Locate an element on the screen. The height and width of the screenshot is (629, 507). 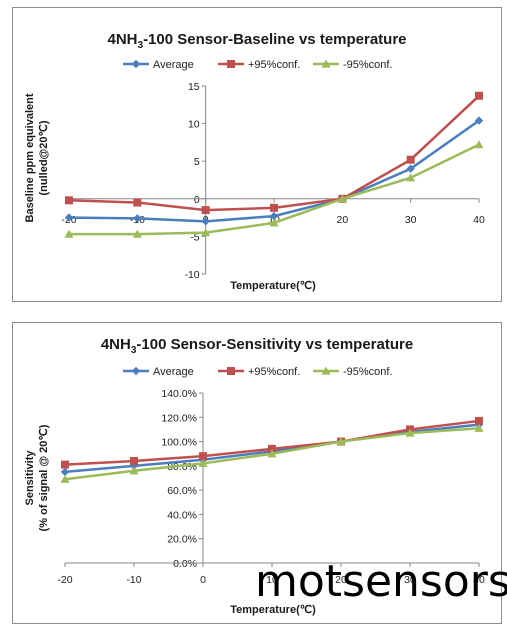
x-tick-label: 10 is located at coordinates (272, 580).